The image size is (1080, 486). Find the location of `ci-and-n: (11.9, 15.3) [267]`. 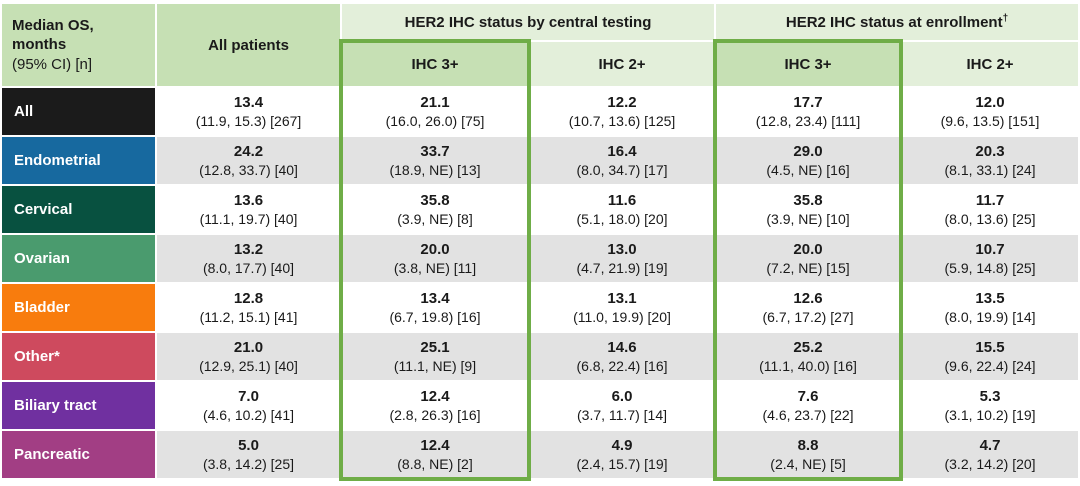

ci-and-n: (11.9, 15.3) [267] is located at coordinates (248, 121).